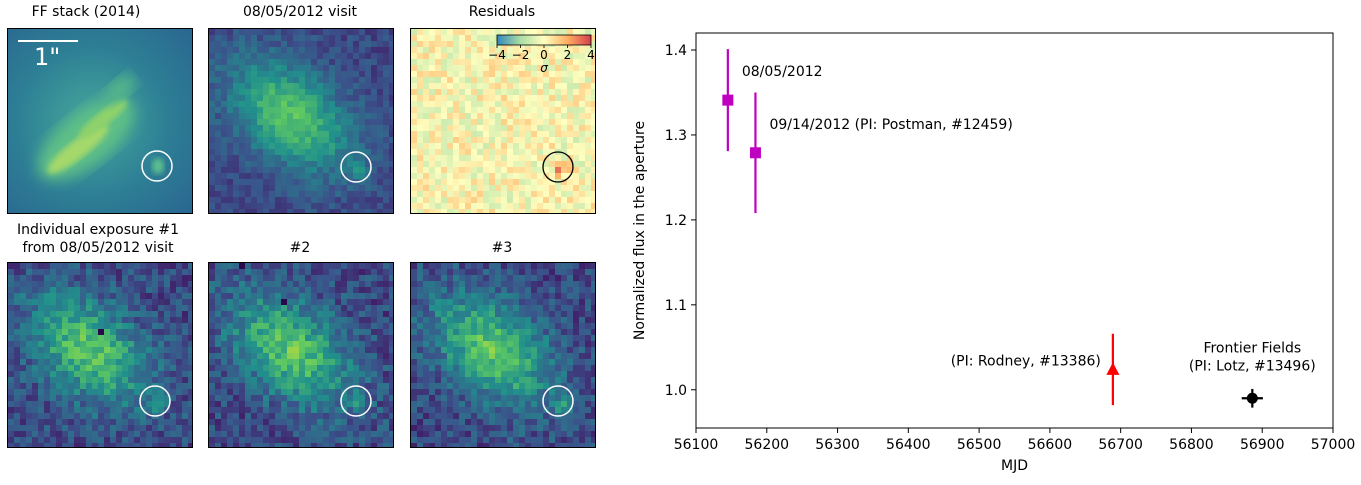  Describe the element at coordinates (767, 445) in the screenshot. I see `x-tick-label: 56200` at that location.